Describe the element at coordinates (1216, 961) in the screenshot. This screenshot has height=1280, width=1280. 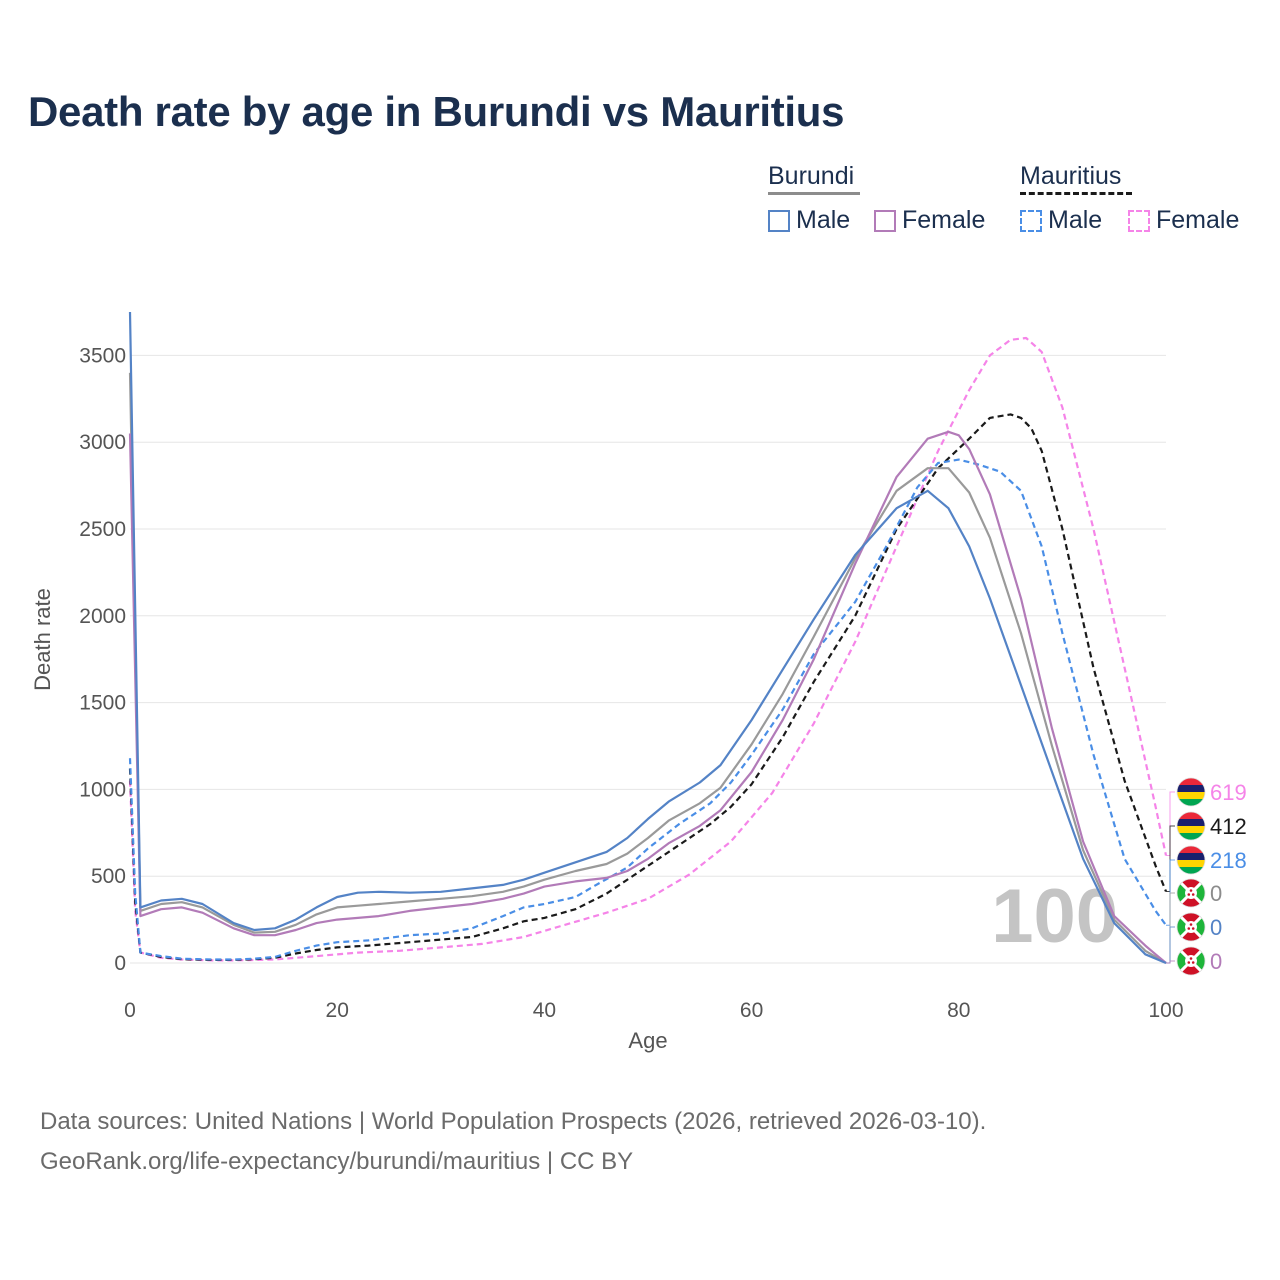
I see `end-label-burundi_female: 0` at that location.